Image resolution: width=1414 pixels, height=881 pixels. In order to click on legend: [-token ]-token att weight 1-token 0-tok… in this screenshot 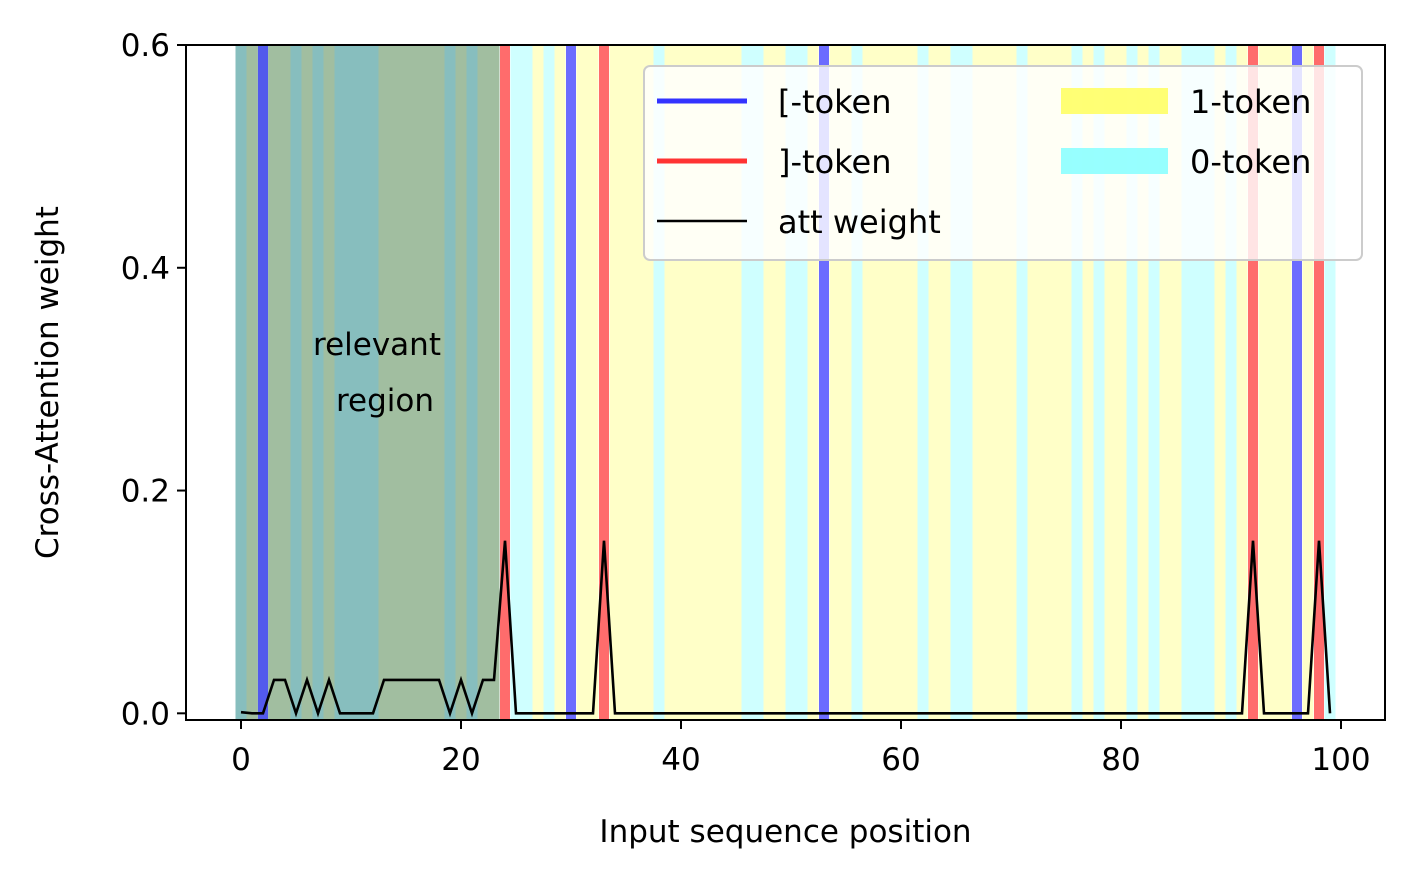, I will do `click(1003, 163)`.